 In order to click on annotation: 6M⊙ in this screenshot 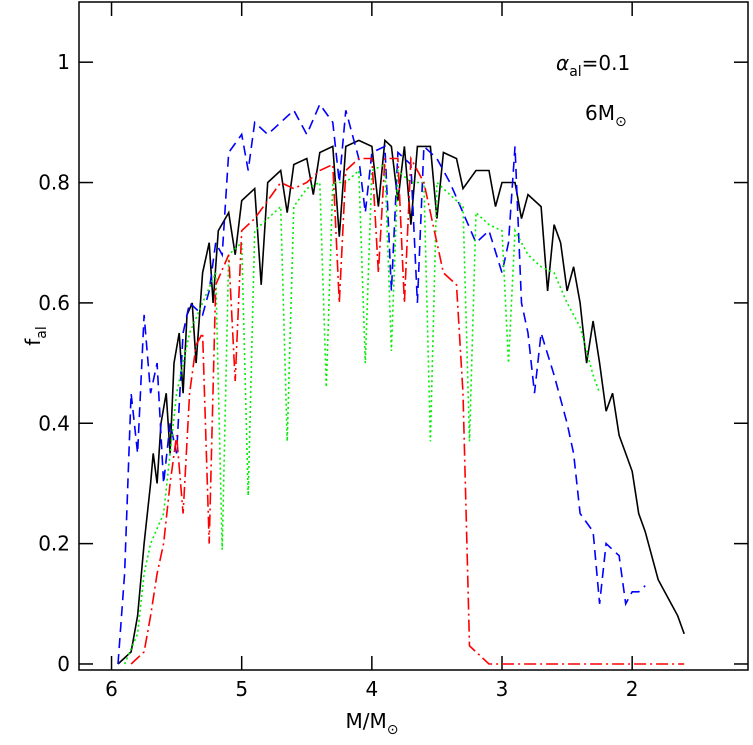, I will do `click(606, 115)`.